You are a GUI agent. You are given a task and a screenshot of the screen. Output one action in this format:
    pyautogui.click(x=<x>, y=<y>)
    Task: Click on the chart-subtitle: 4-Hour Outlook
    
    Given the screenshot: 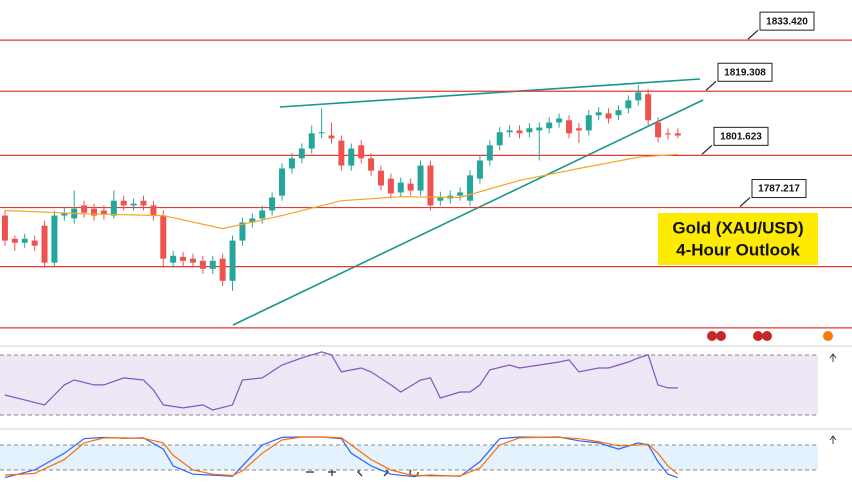 What is the action you would take?
    pyautogui.click(x=738, y=249)
    